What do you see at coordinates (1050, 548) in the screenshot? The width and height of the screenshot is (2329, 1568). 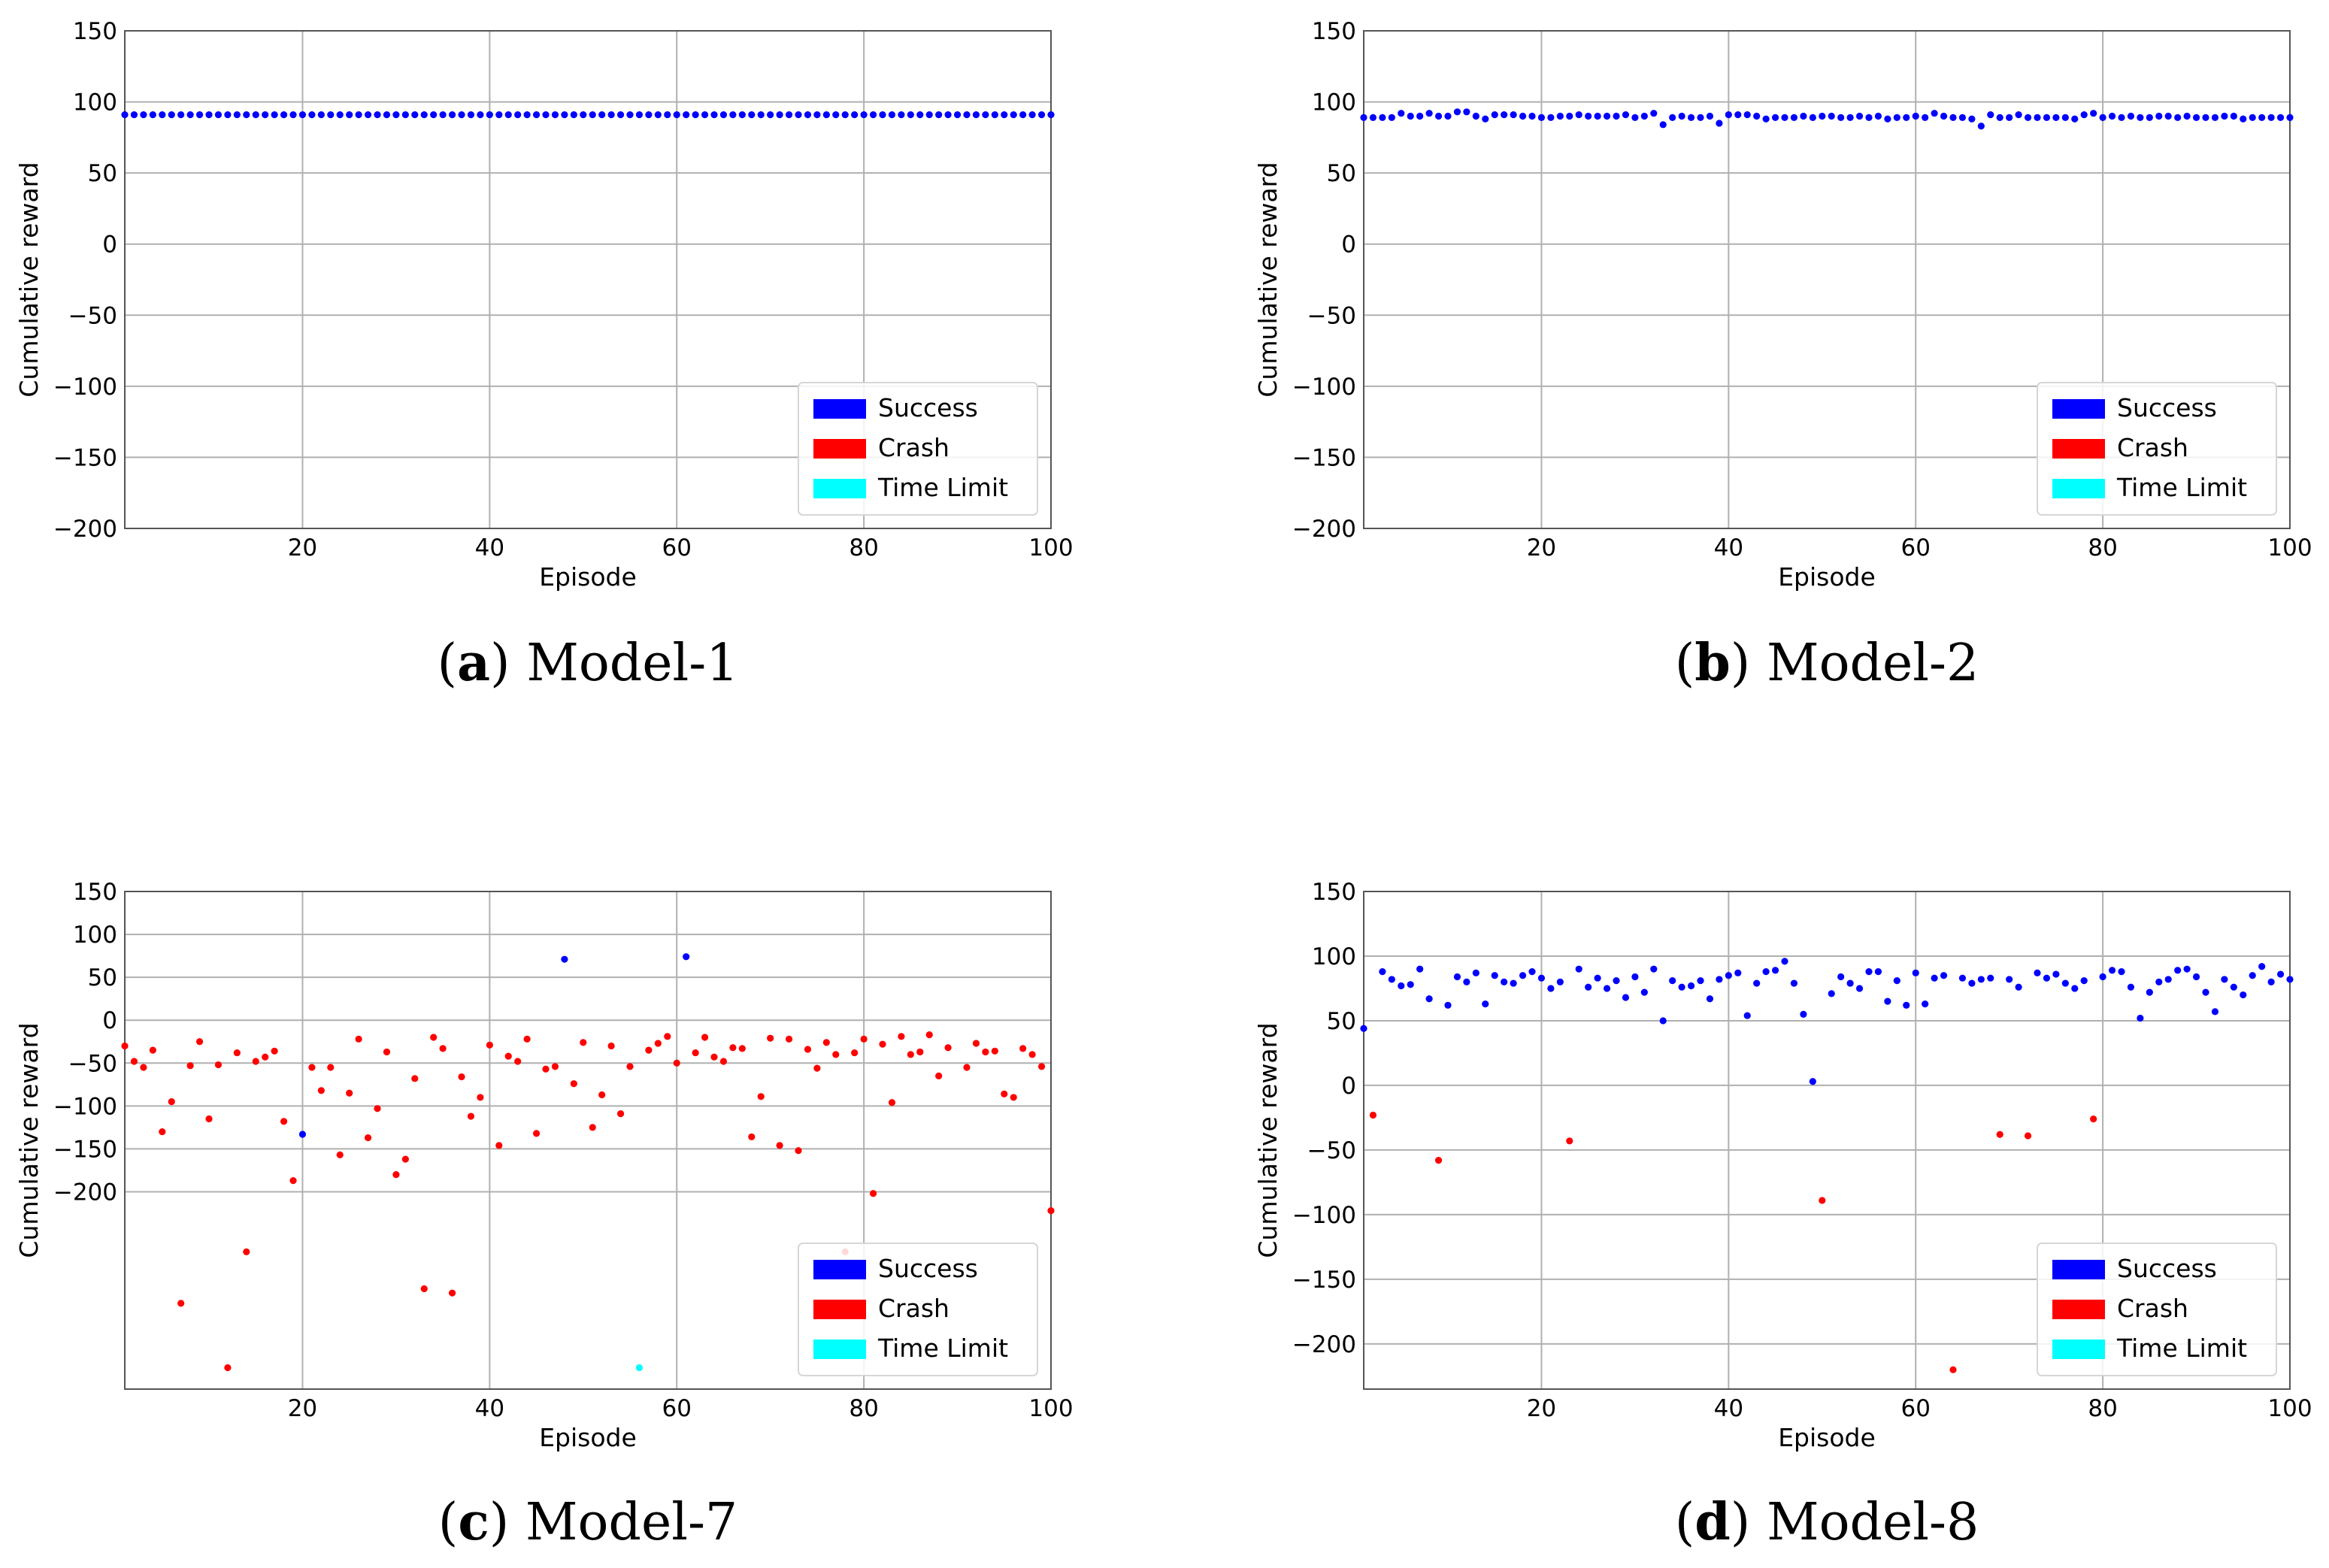 I see `x-tick-label: 100` at bounding box center [1050, 548].